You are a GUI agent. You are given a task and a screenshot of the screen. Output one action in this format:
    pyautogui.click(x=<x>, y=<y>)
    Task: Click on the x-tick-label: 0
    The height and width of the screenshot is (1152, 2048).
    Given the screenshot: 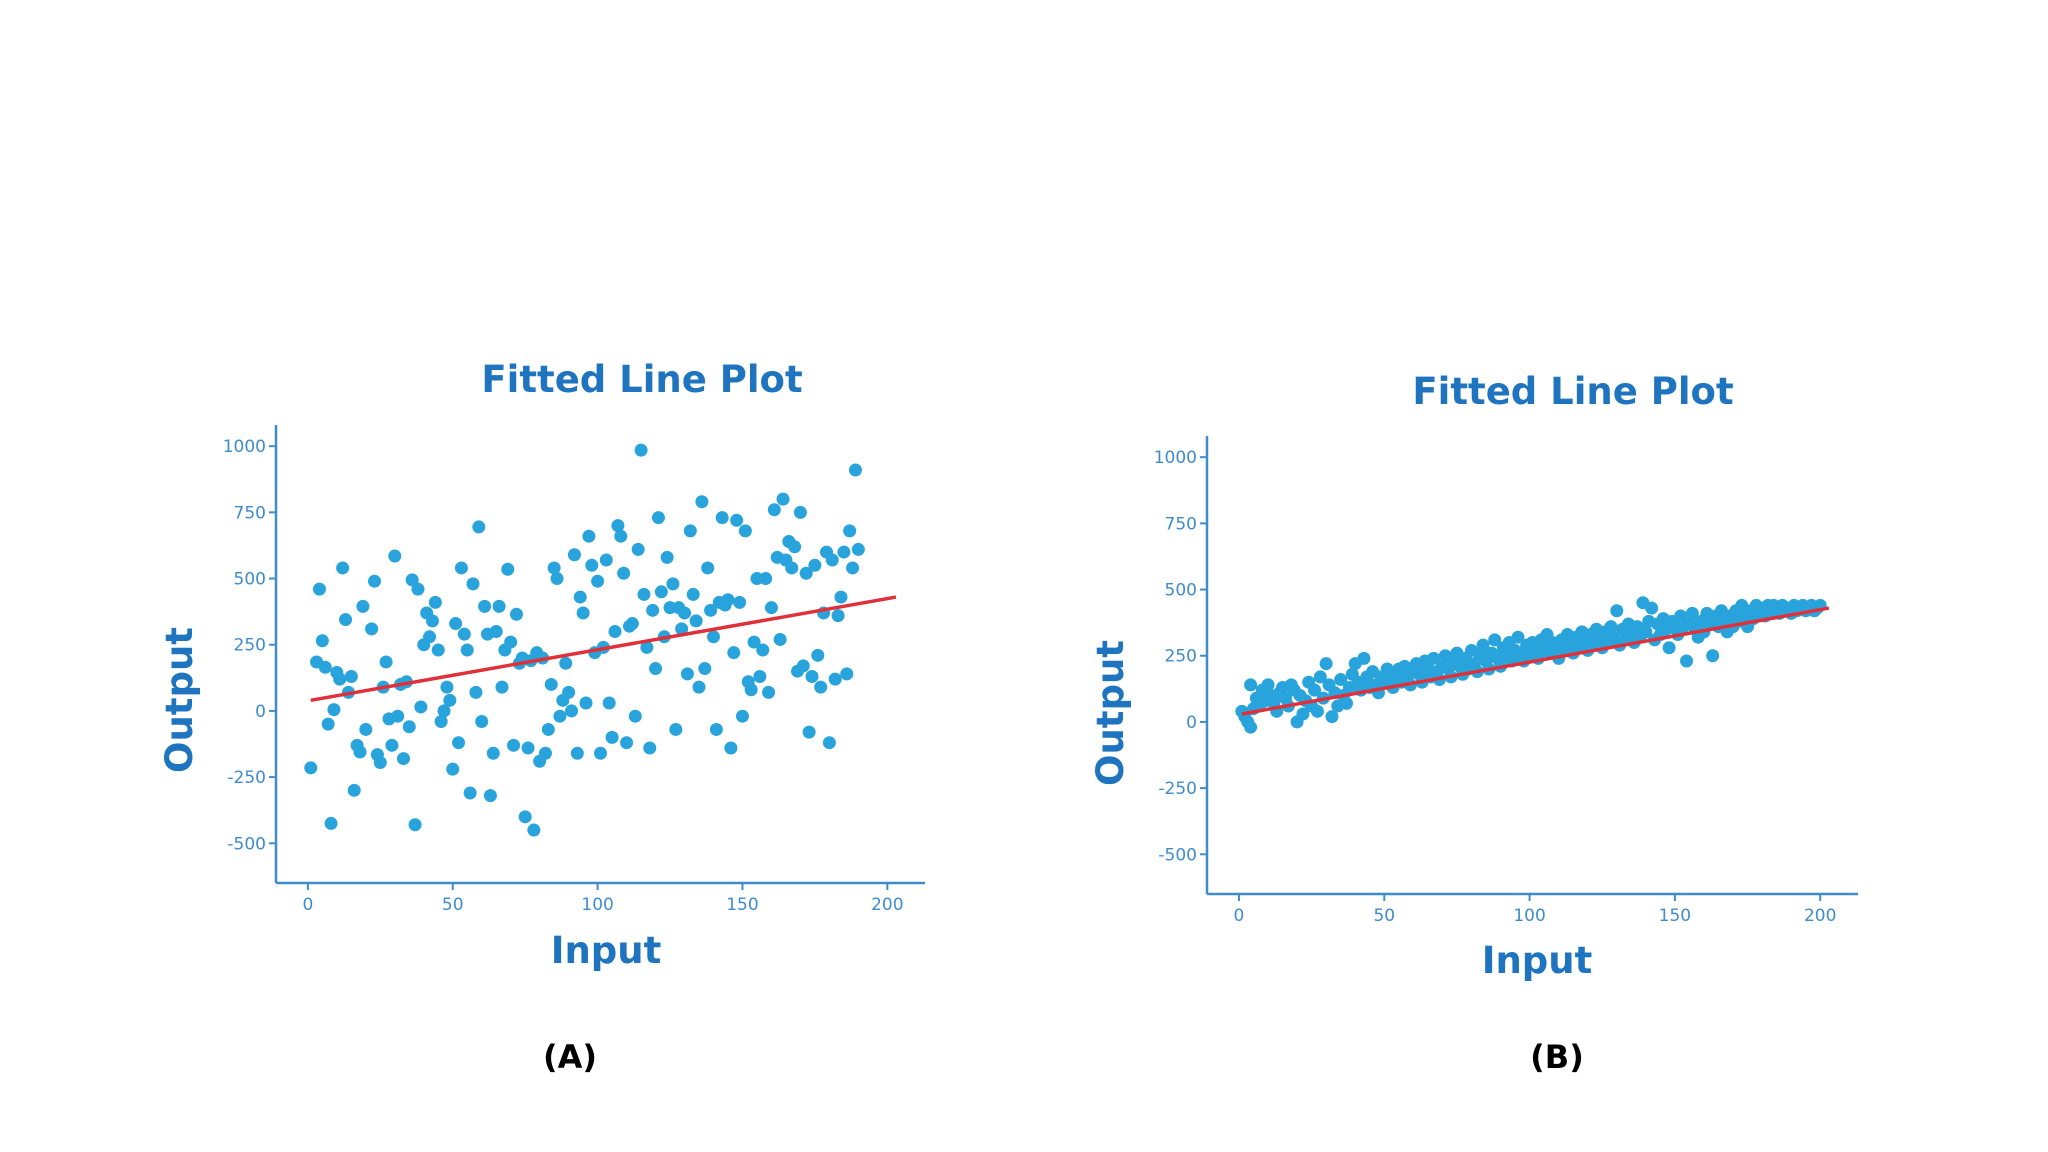 What is the action you would take?
    pyautogui.click(x=307, y=905)
    